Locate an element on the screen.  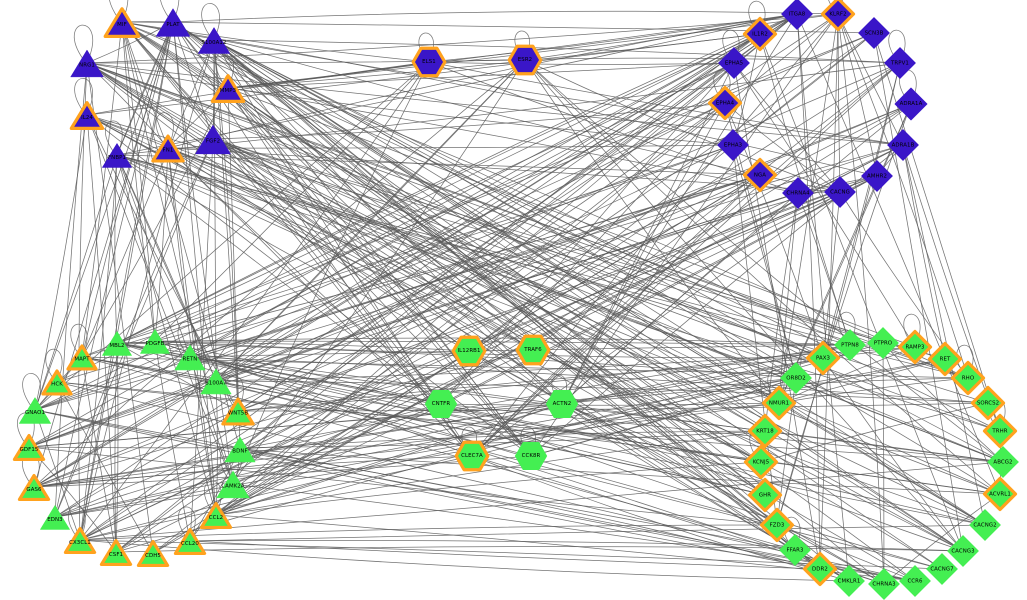
graph-node-s100a12: S100A12 is located at coordinates (213, 40).